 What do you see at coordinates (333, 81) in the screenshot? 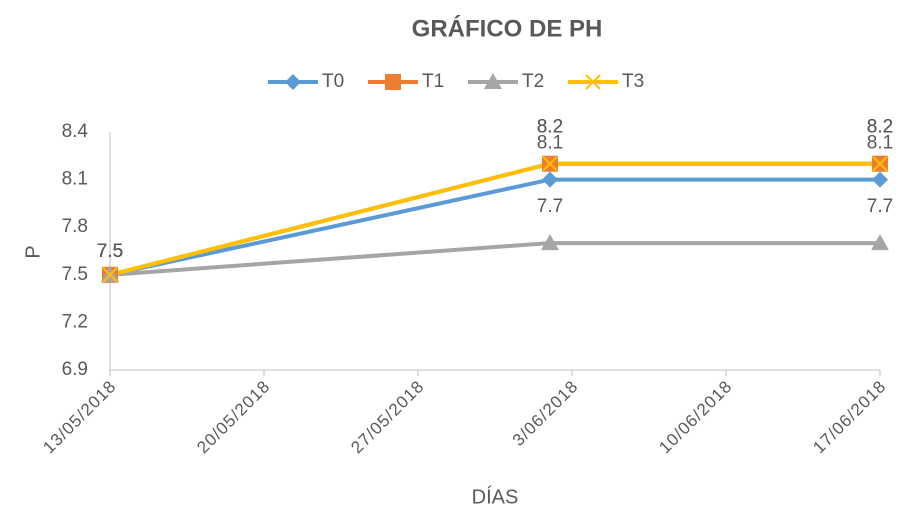
I see `legend-label: T0` at bounding box center [333, 81].